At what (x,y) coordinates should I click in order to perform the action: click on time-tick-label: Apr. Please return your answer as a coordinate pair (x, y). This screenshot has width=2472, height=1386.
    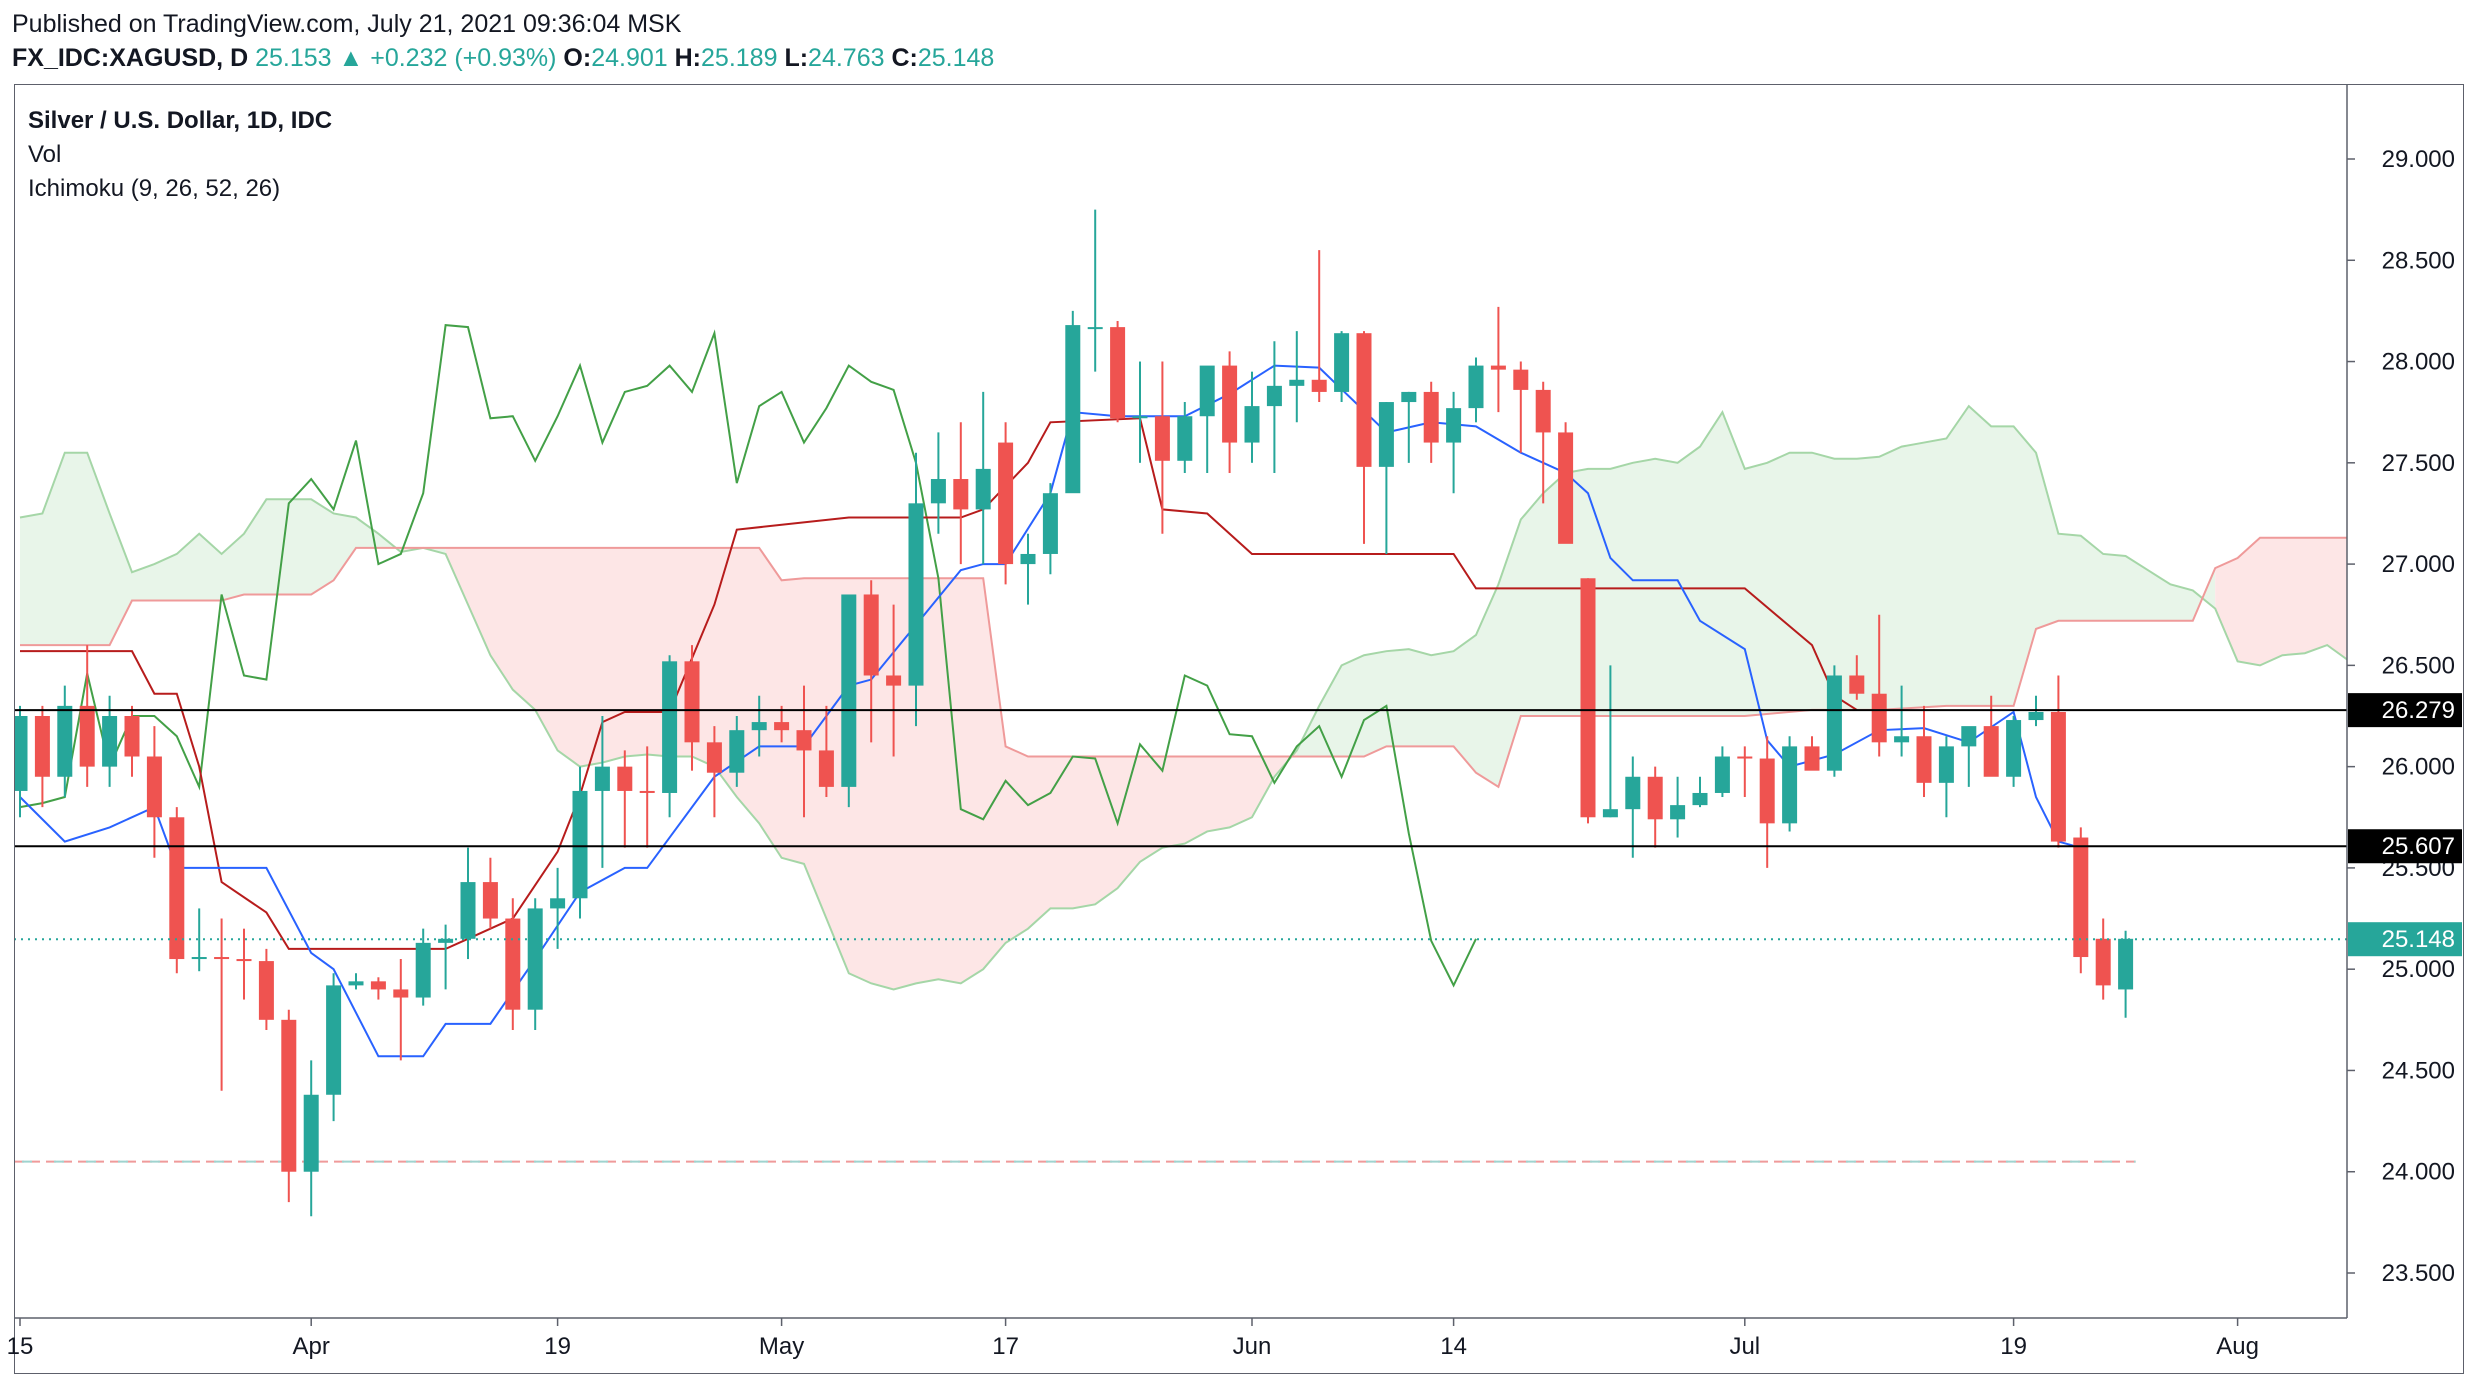
    Looking at the image, I should click on (311, 1346).